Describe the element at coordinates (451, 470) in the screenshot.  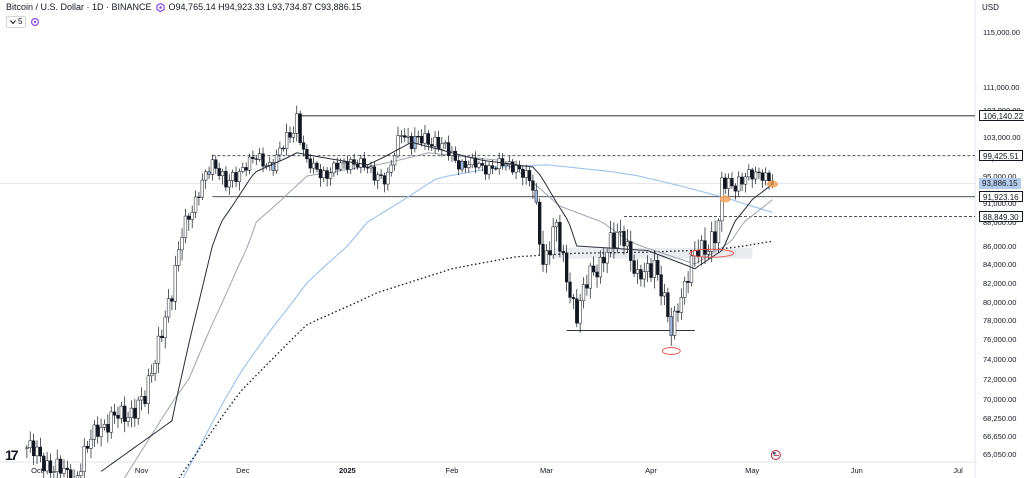
I see `x-tick-label: Feb` at that location.